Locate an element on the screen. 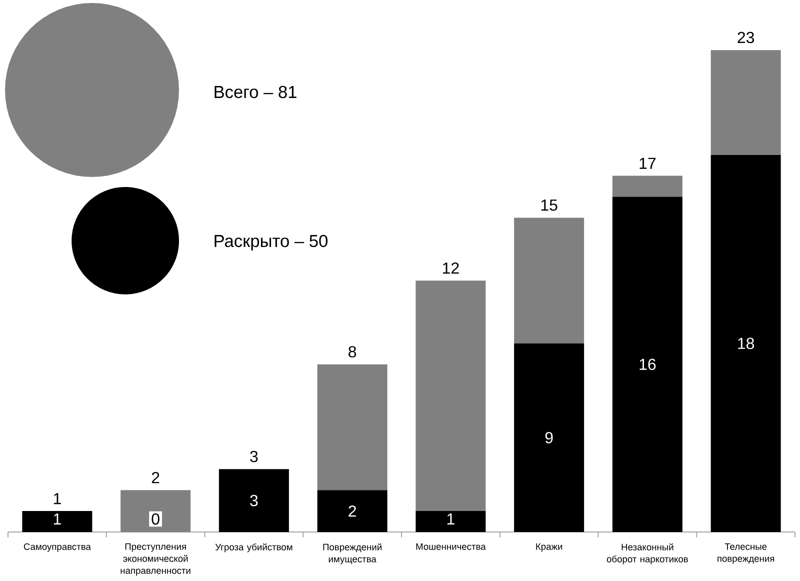 This screenshot has height=581, width=800. total-label: 2 is located at coordinates (156, 478).